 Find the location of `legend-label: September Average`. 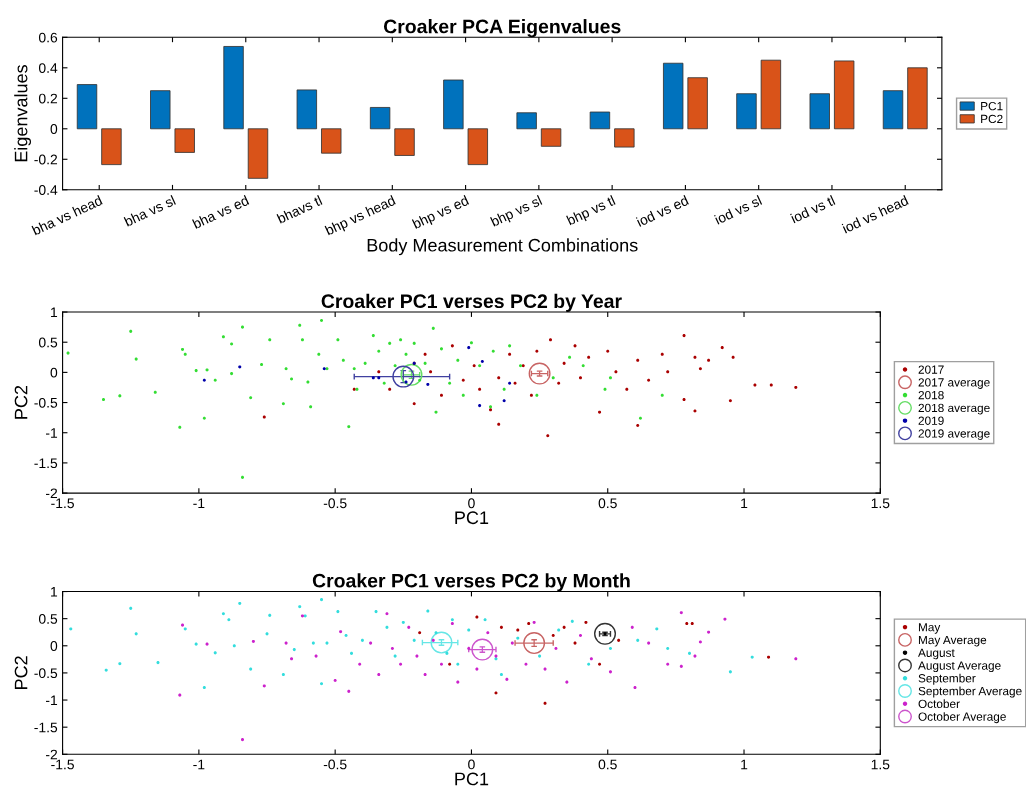

legend-label: September Average is located at coordinates (970, 692).